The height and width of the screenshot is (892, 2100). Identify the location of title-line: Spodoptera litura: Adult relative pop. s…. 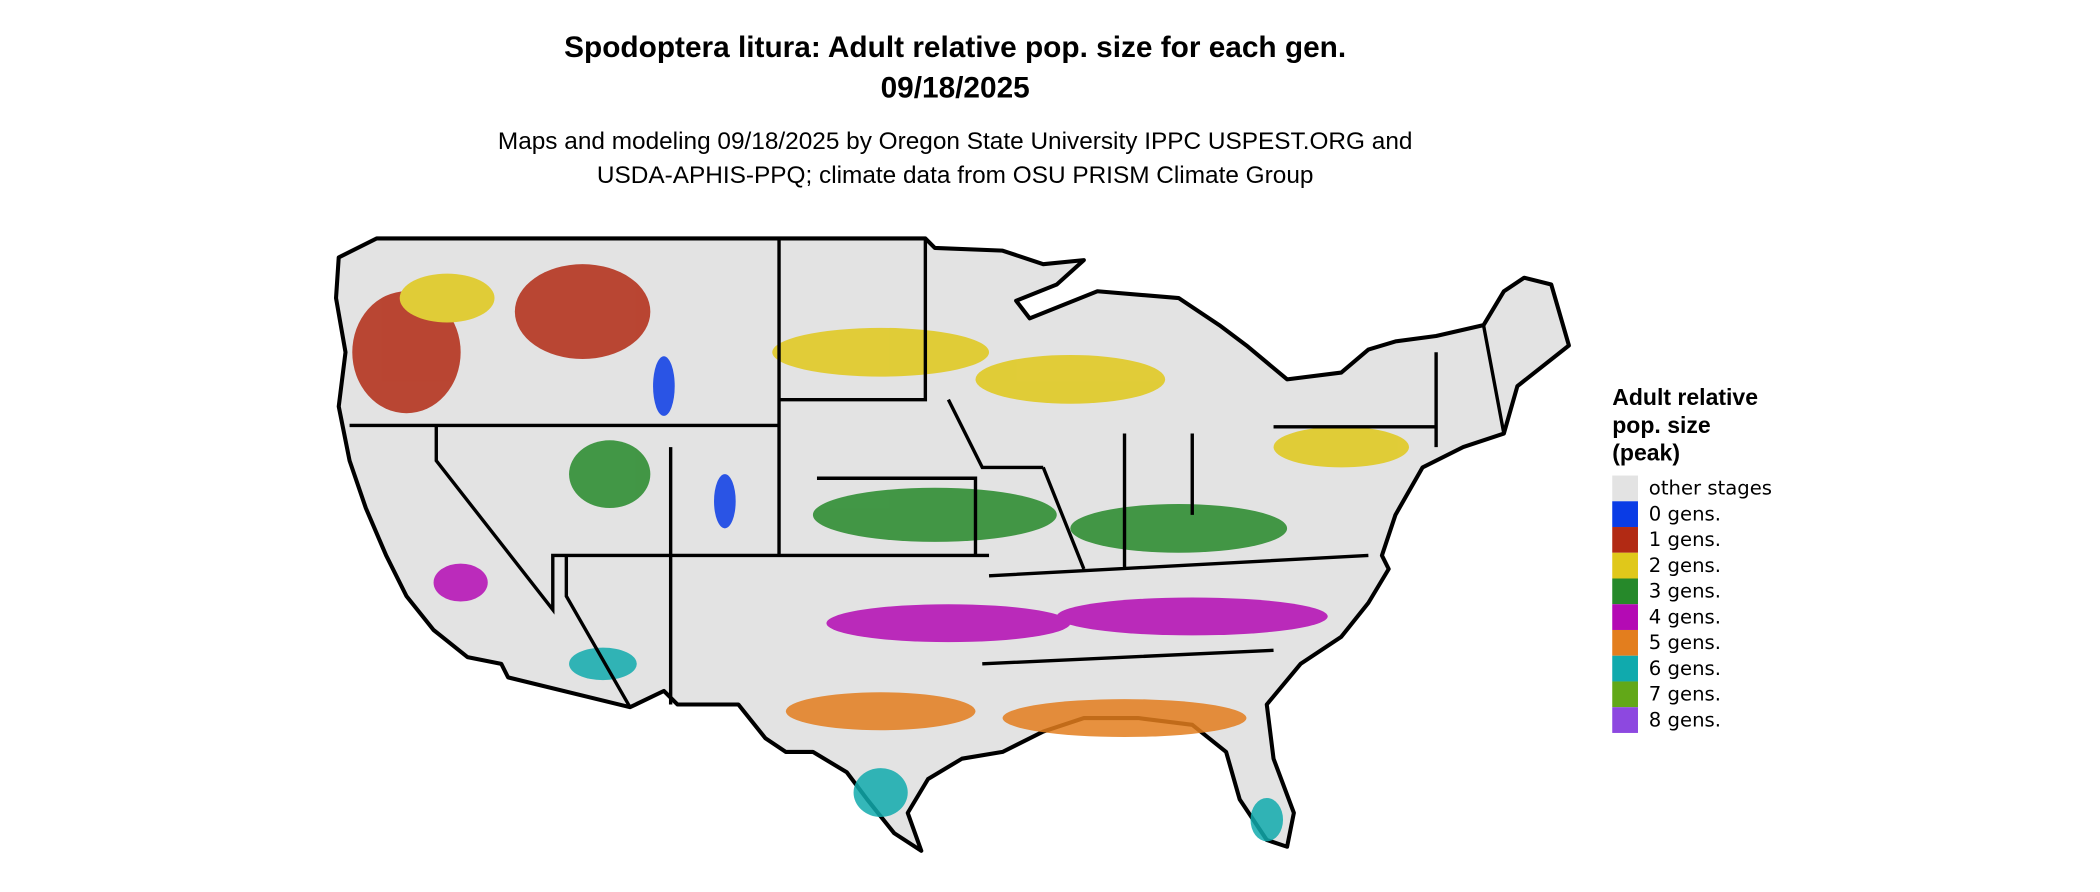
(955, 47).